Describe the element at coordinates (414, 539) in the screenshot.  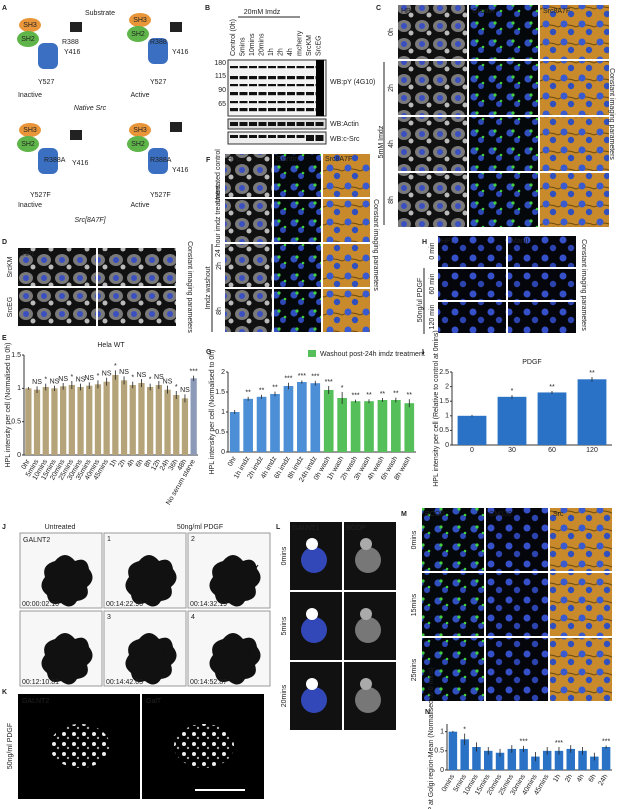
I see `label: 0mins` at that location.